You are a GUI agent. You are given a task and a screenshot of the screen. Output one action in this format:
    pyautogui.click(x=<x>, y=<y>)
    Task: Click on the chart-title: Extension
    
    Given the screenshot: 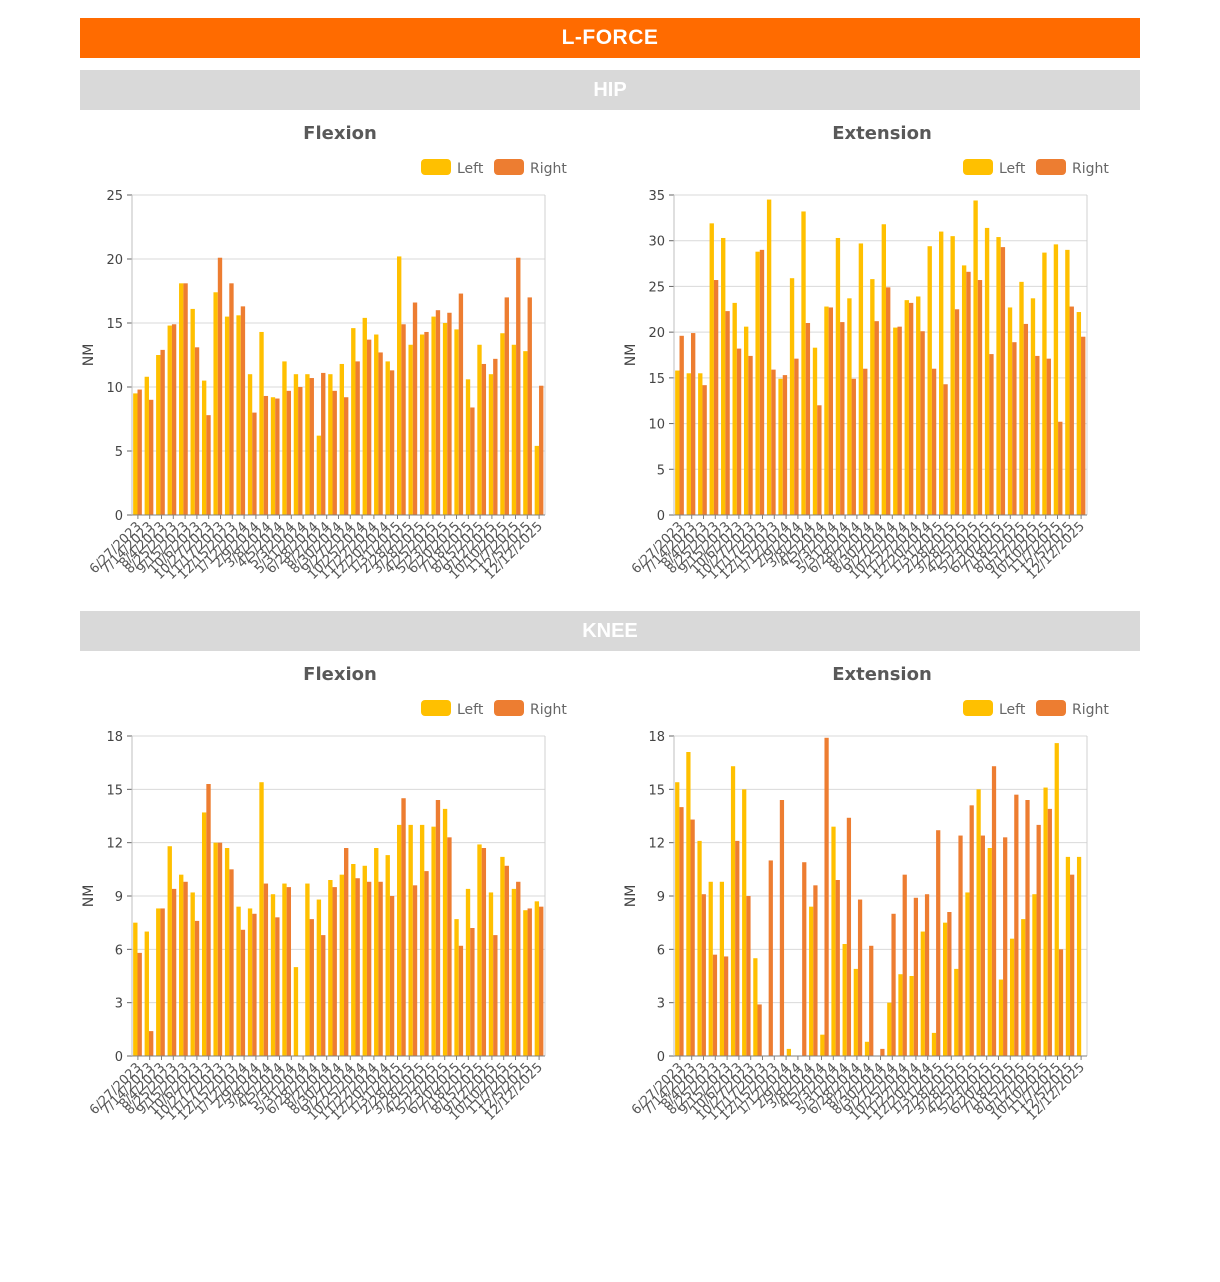 What is the action you would take?
    pyautogui.click(x=882, y=674)
    